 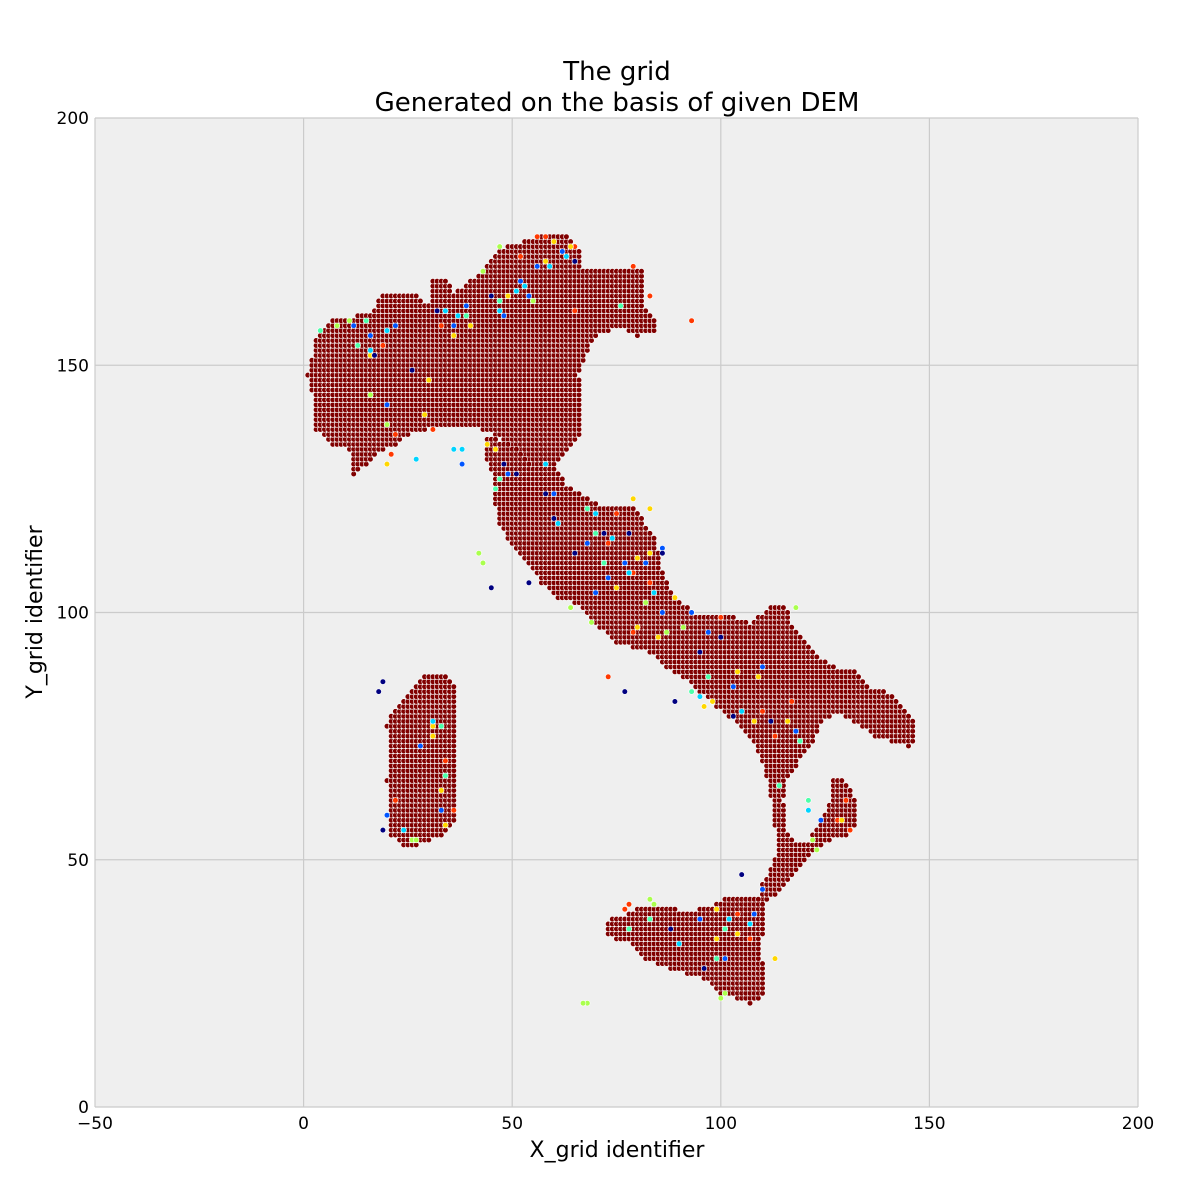 What do you see at coordinates (616, 72) in the screenshot?
I see `chart-title: The grid` at bounding box center [616, 72].